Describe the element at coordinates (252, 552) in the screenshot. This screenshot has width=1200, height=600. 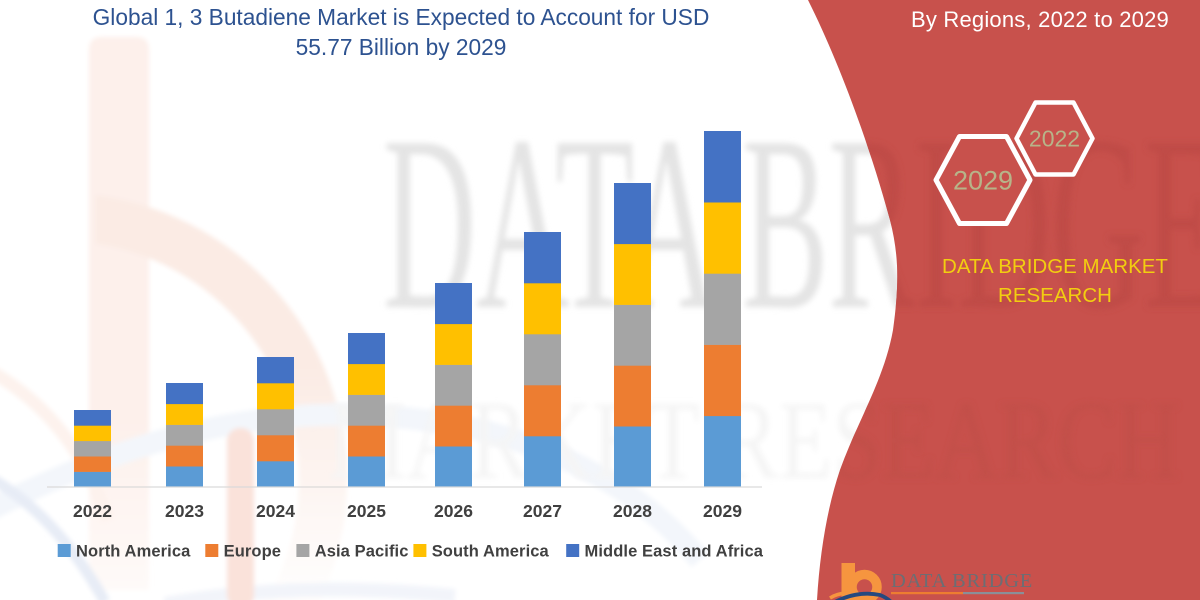
I see `svg-text: Europe` at that location.